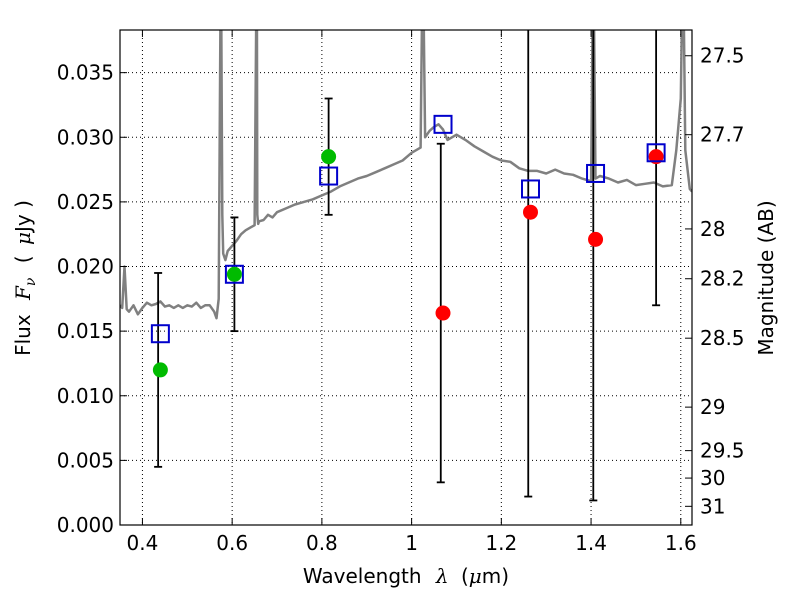 The image size is (800, 600). I want to click on x-tick-label: 0.4, so click(143, 543).